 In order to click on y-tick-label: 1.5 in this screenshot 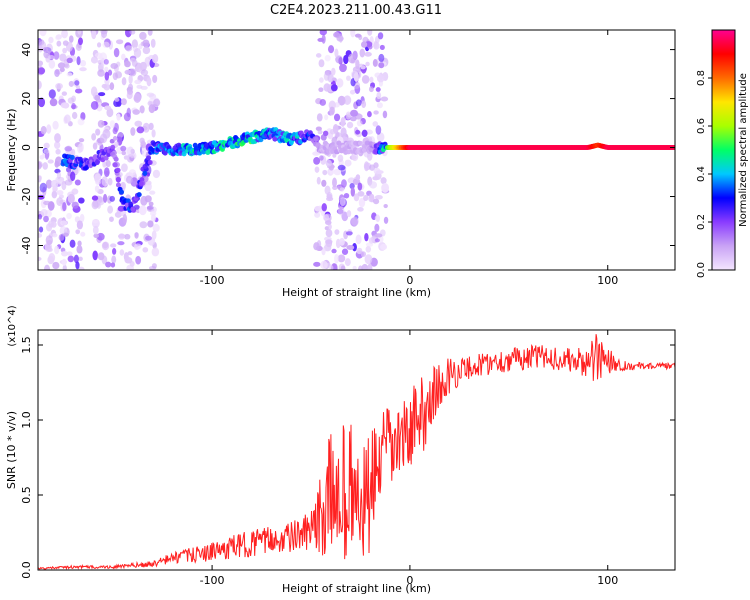, I will do `click(26, 345)`.